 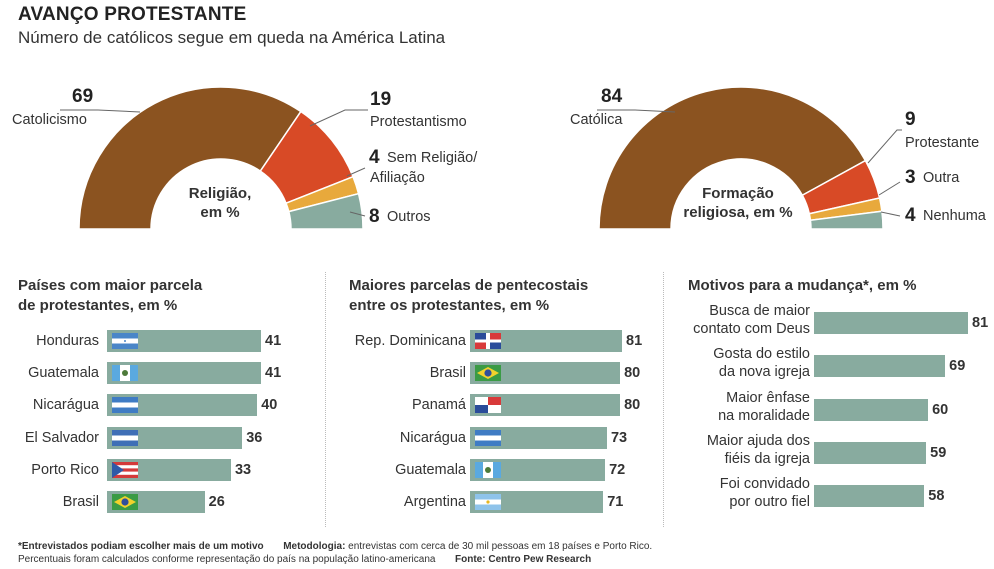 What do you see at coordinates (243, 469) in the screenshot?
I see `paises-value: 33` at bounding box center [243, 469].